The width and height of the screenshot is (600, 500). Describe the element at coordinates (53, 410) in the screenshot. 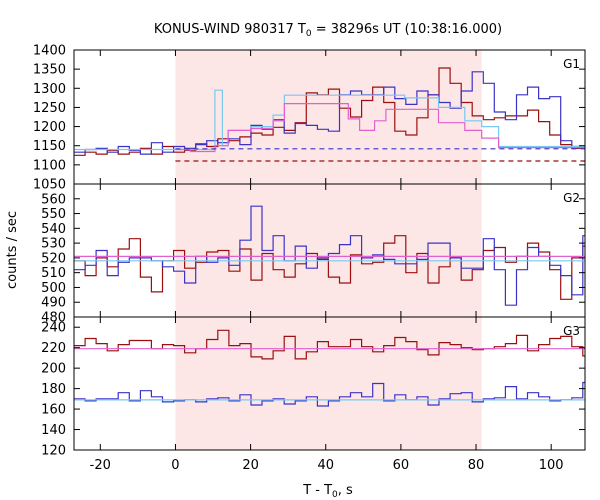

I see `y-tick-label: 160` at that location.